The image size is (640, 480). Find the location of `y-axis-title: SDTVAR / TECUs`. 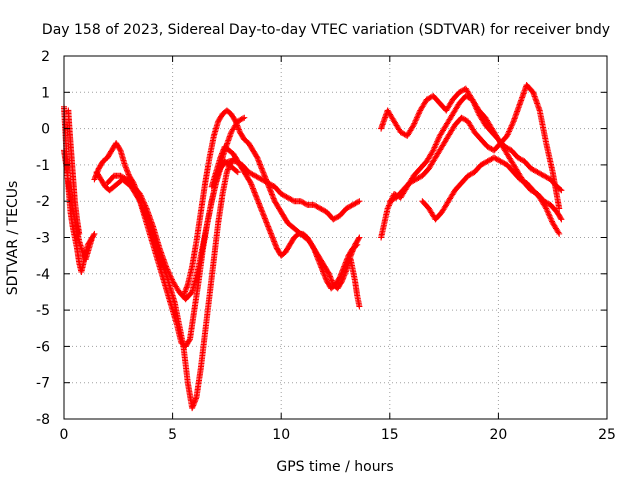

y-axis-title: SDTVAR / TECUs is located at coordinates (13, 238).